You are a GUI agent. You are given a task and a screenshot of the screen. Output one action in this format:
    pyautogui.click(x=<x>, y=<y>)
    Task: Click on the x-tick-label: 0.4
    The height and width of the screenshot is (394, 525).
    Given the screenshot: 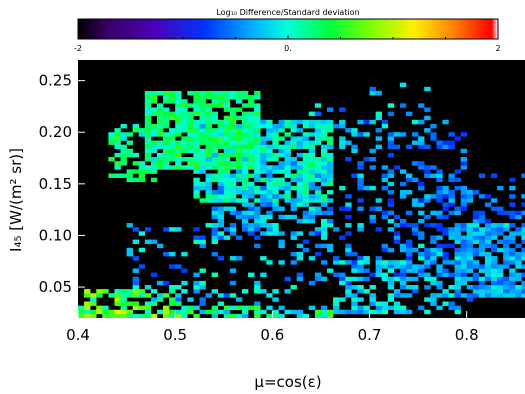 What is the action you would take?
    pyautogui.click(x=78, y=335)
    